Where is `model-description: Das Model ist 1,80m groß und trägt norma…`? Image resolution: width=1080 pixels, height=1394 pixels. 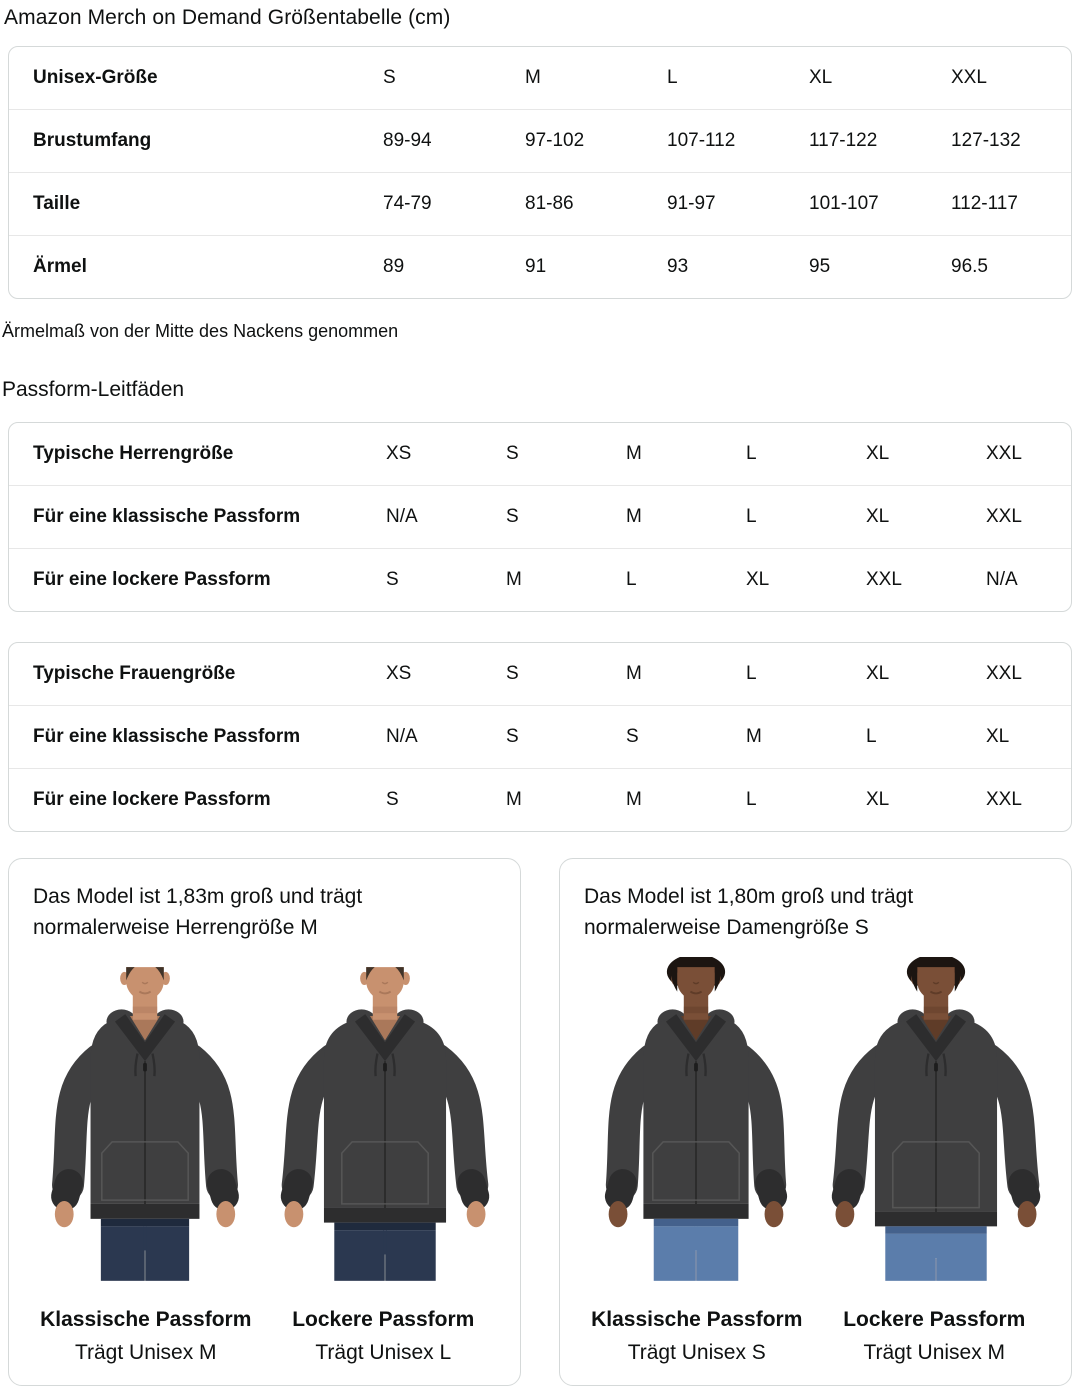 model-description: Das Model ist 1,80m groß und trägt norma… is located at coordinates (749, 912).